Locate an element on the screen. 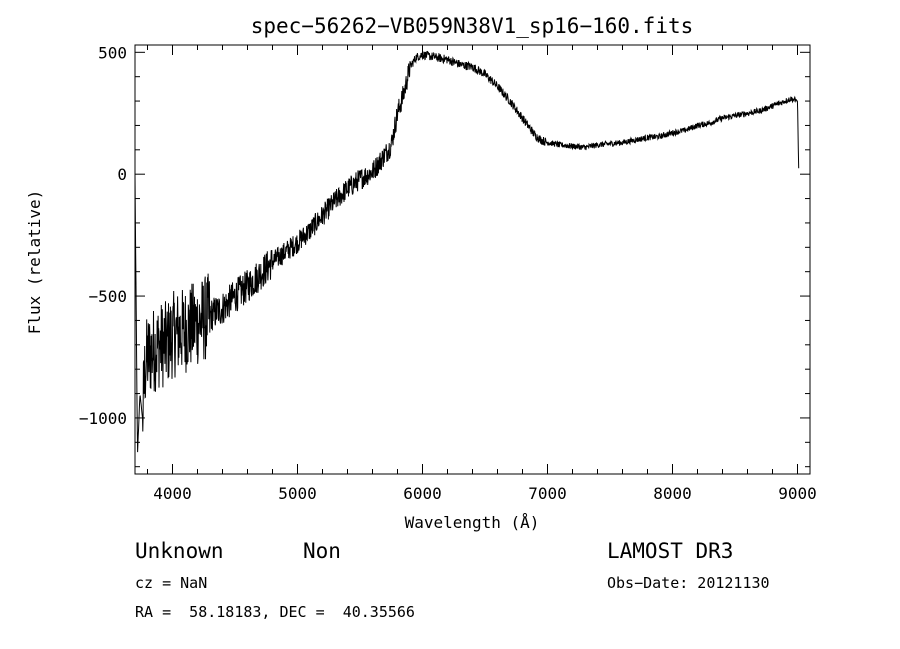 This screenshot has width=900, height=649. x-tick-label: 5000 is located at coordinates (297, 493).